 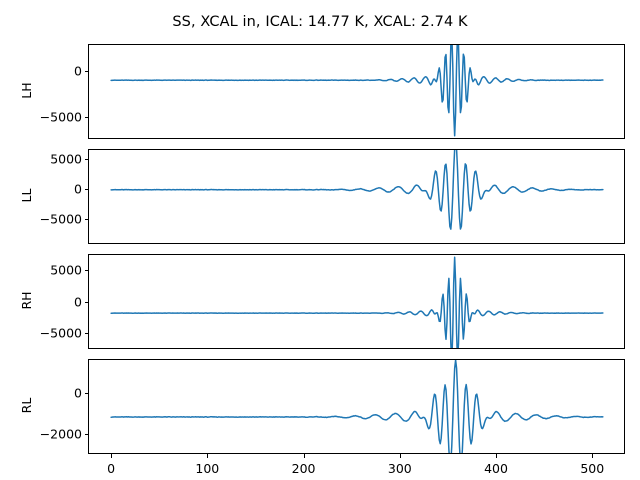 What do you see at coordinates (320, 22) in the screenshot?
I see `figure-title: SS, XCAL in, ICAL: 14.77 K, XCAL: 2.74 K` at bounding box center [320, 22].